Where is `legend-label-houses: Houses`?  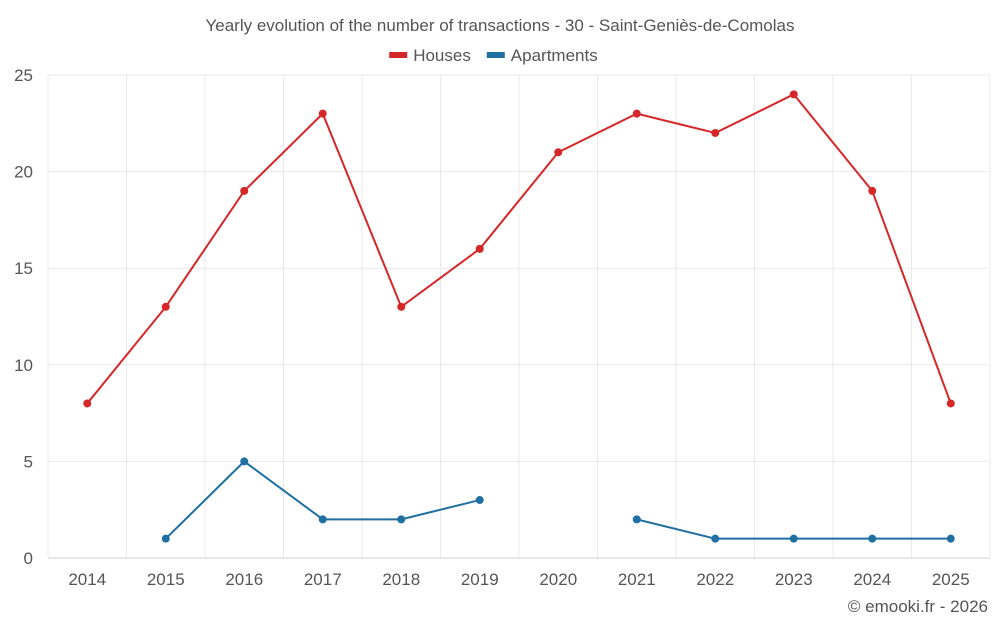 legend-label-houses: Houses is located at coordinates (442, 55).